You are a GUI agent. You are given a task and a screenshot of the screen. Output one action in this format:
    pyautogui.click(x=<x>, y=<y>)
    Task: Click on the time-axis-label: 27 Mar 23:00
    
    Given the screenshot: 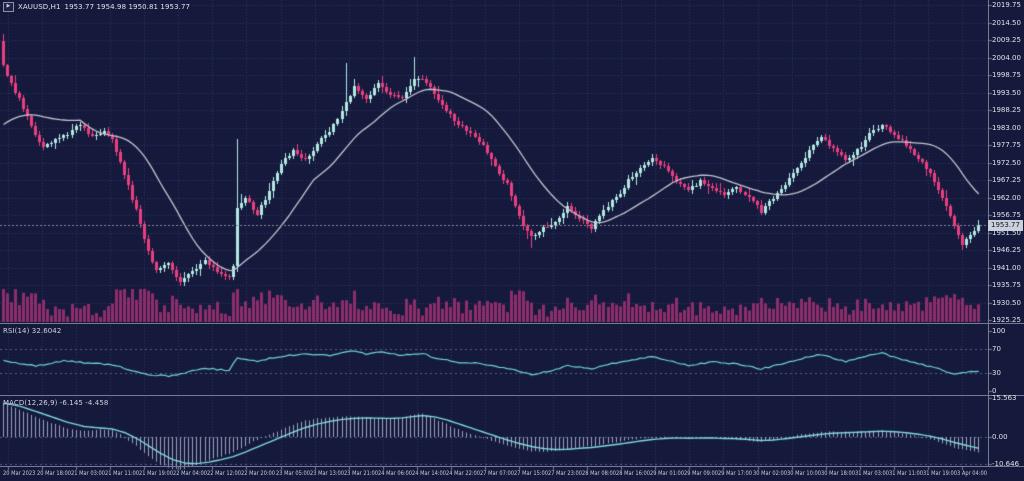 What is the action you would take?
    pyautogui.click(x=565, y=473)
    